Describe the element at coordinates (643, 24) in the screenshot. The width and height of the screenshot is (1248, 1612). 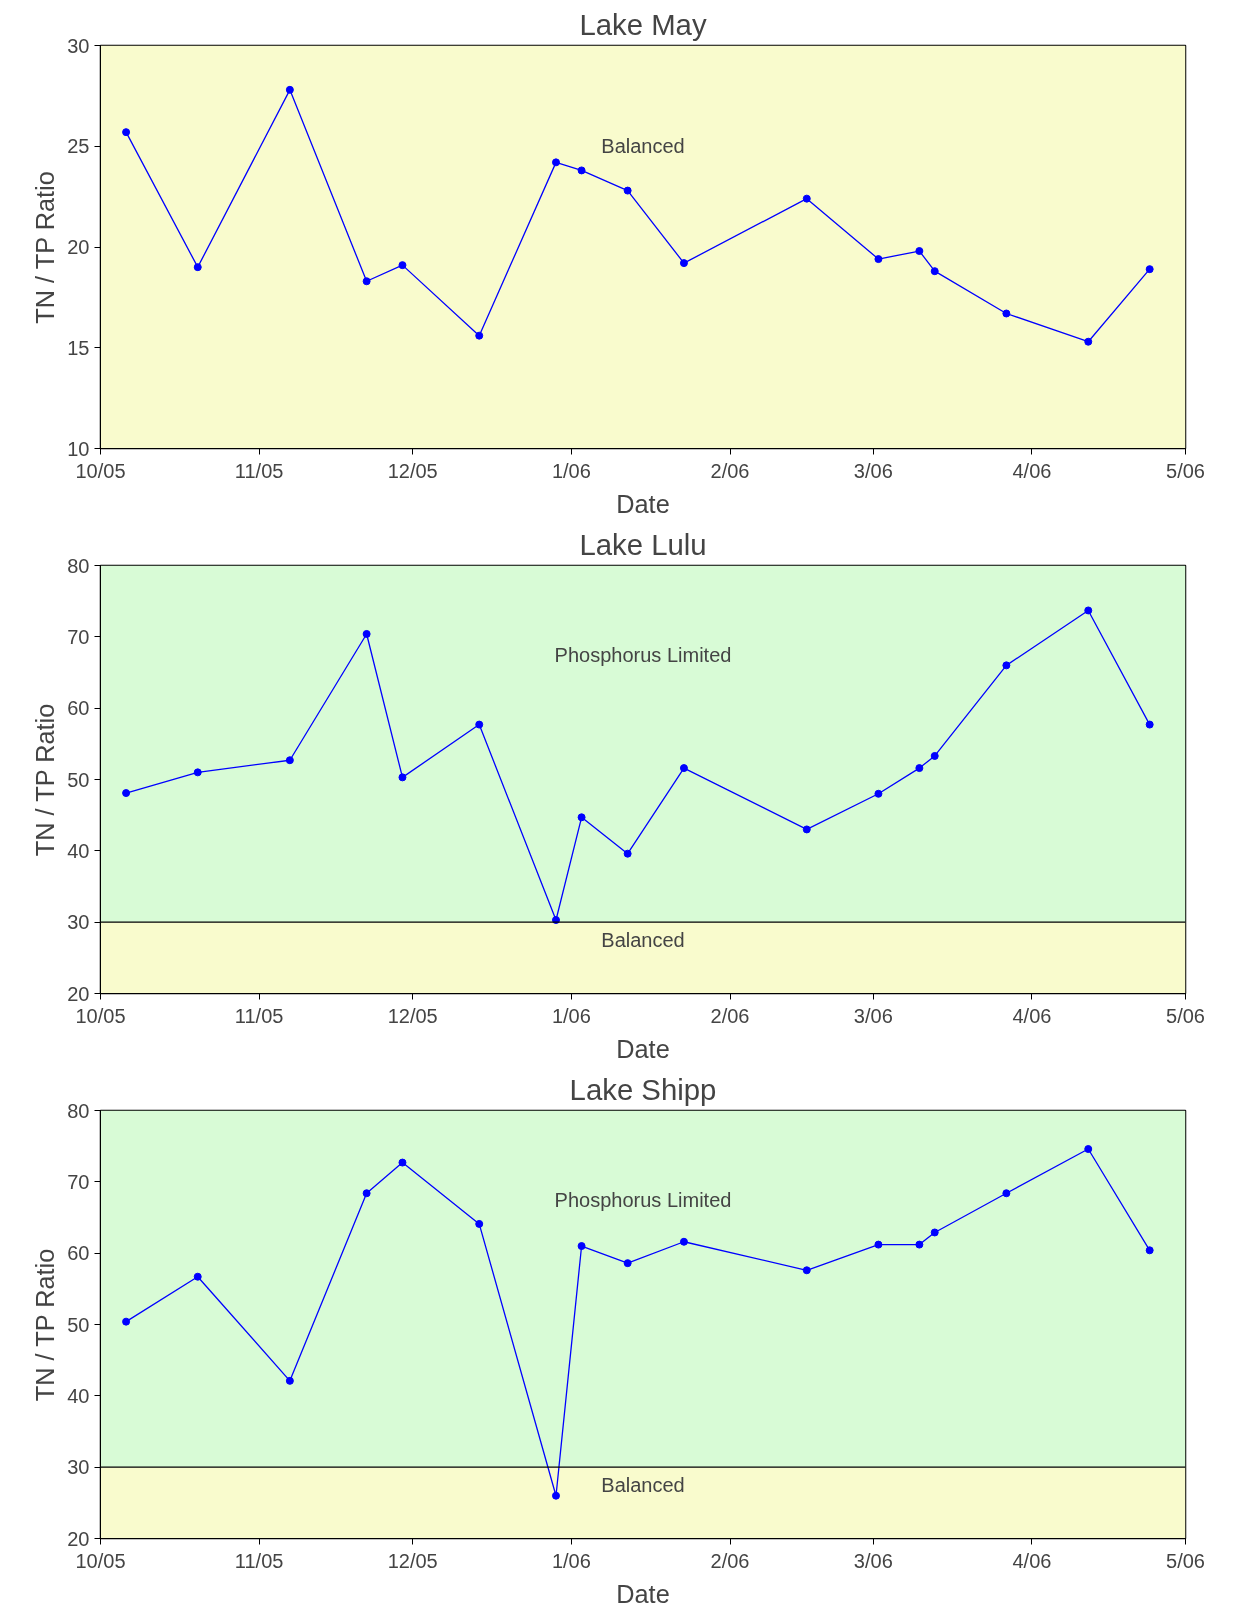
I see `chart-title: Lake May` at that location.